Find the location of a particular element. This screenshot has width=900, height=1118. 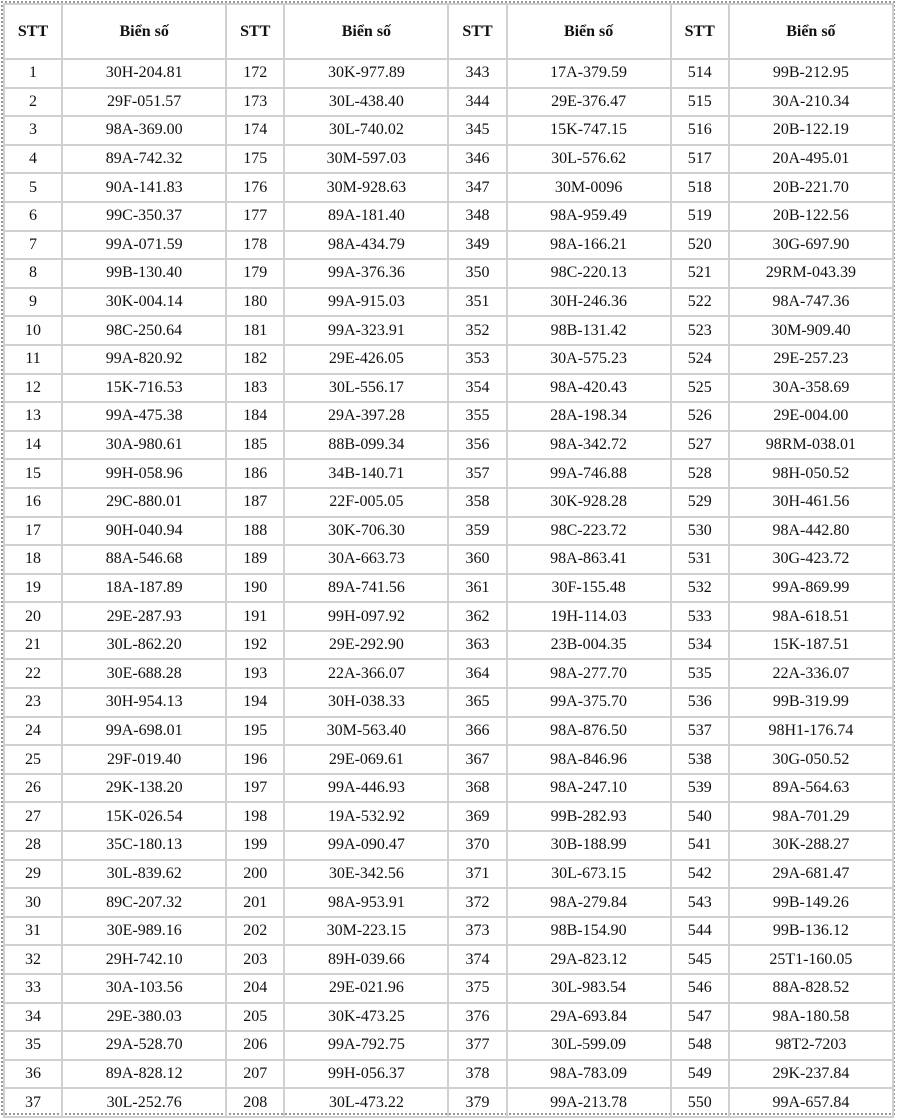

stt-cell: 27 is located at coordinates (33, 817).